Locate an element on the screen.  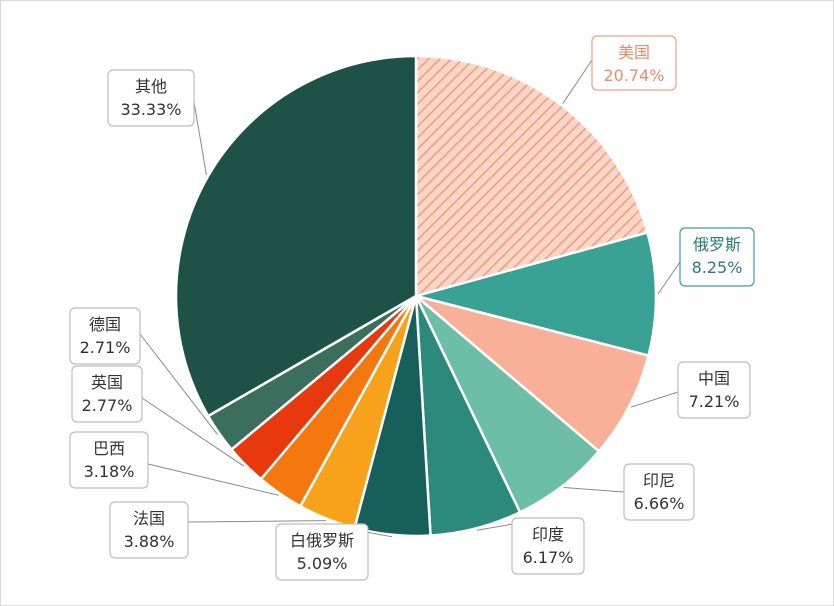
data-label-7: 法国 3.88% is located at coordinates (149, 530).